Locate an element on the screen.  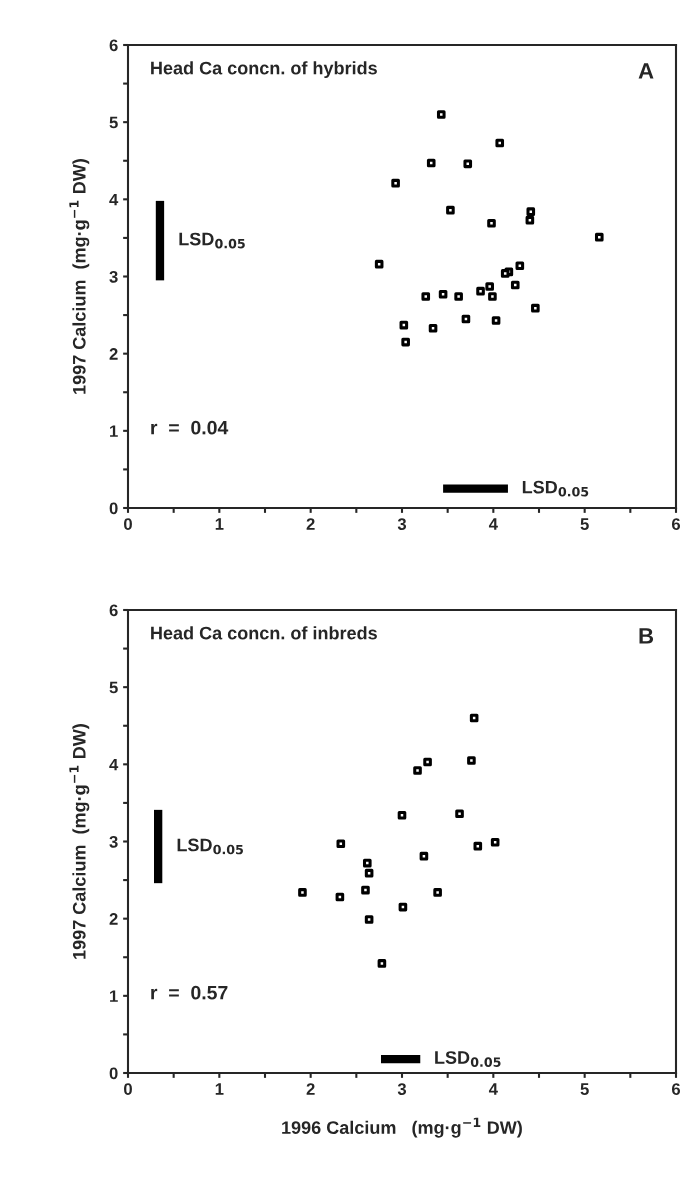
annotation: r = 0.57 is located at coordinates (189, 992).